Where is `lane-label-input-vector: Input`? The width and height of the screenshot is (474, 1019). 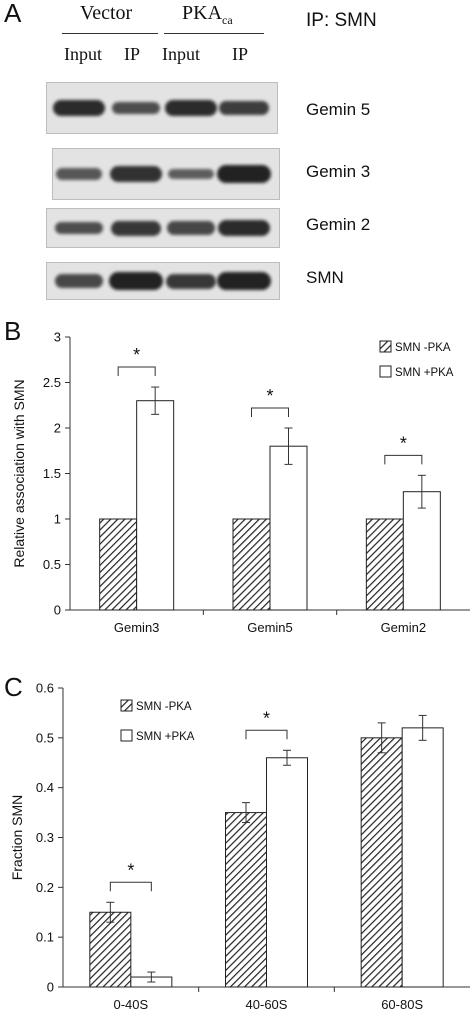
lane-label-input-vector: Input is located at coordinates (83, 54).